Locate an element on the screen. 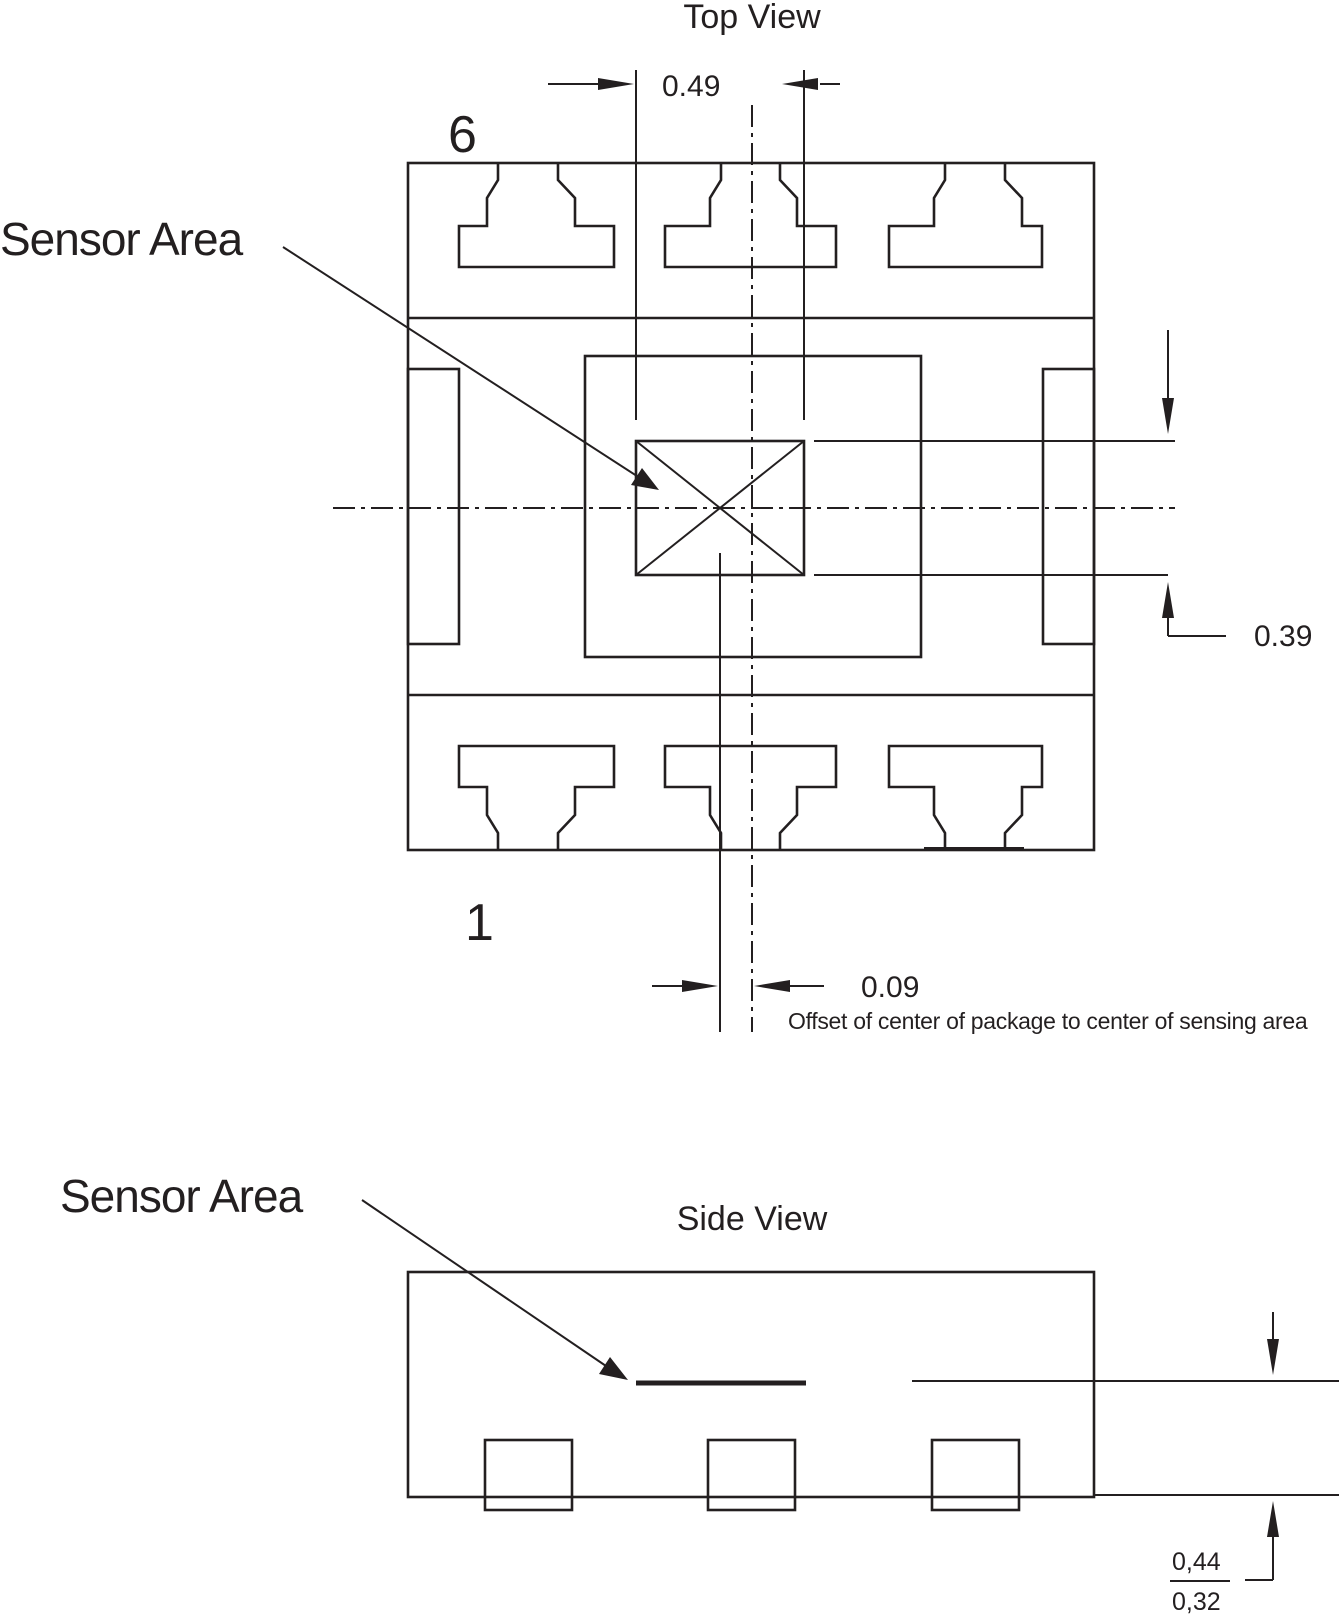  offset-dim-value: 0.09 is located at coordinates (890, 987).